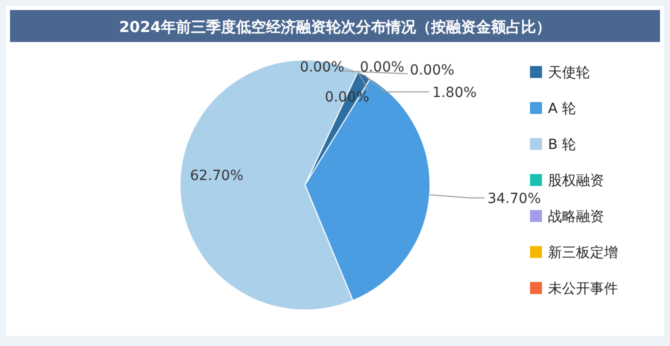  Describe the element at coordinates (583, 289) in the screenshot. I see `legend-label: 未公开事件` at that location.